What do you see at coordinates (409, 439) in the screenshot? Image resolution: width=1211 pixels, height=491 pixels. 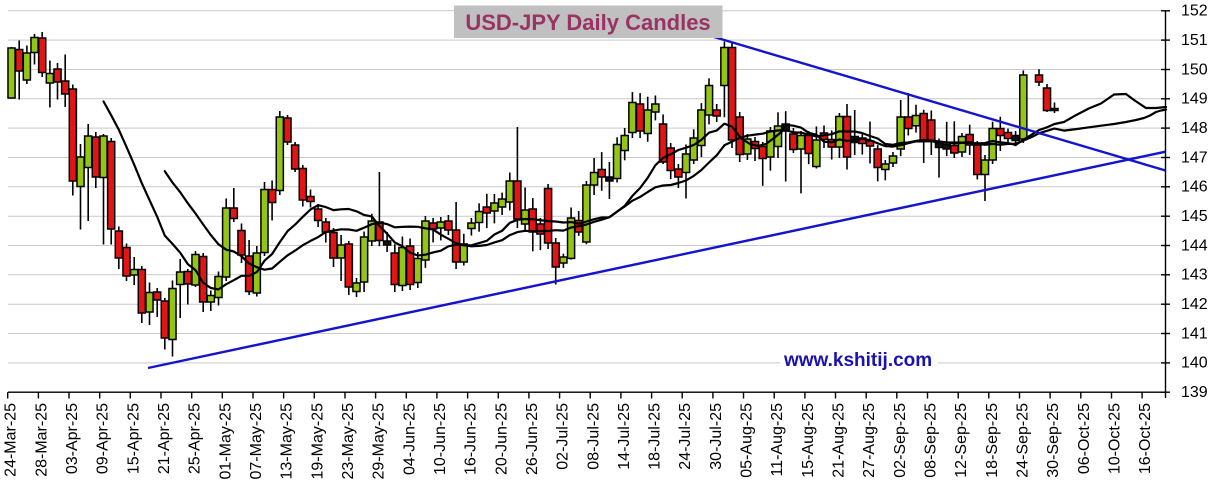 I see `svg-text: 04-Jun-25` at bounding box center [409, 439].